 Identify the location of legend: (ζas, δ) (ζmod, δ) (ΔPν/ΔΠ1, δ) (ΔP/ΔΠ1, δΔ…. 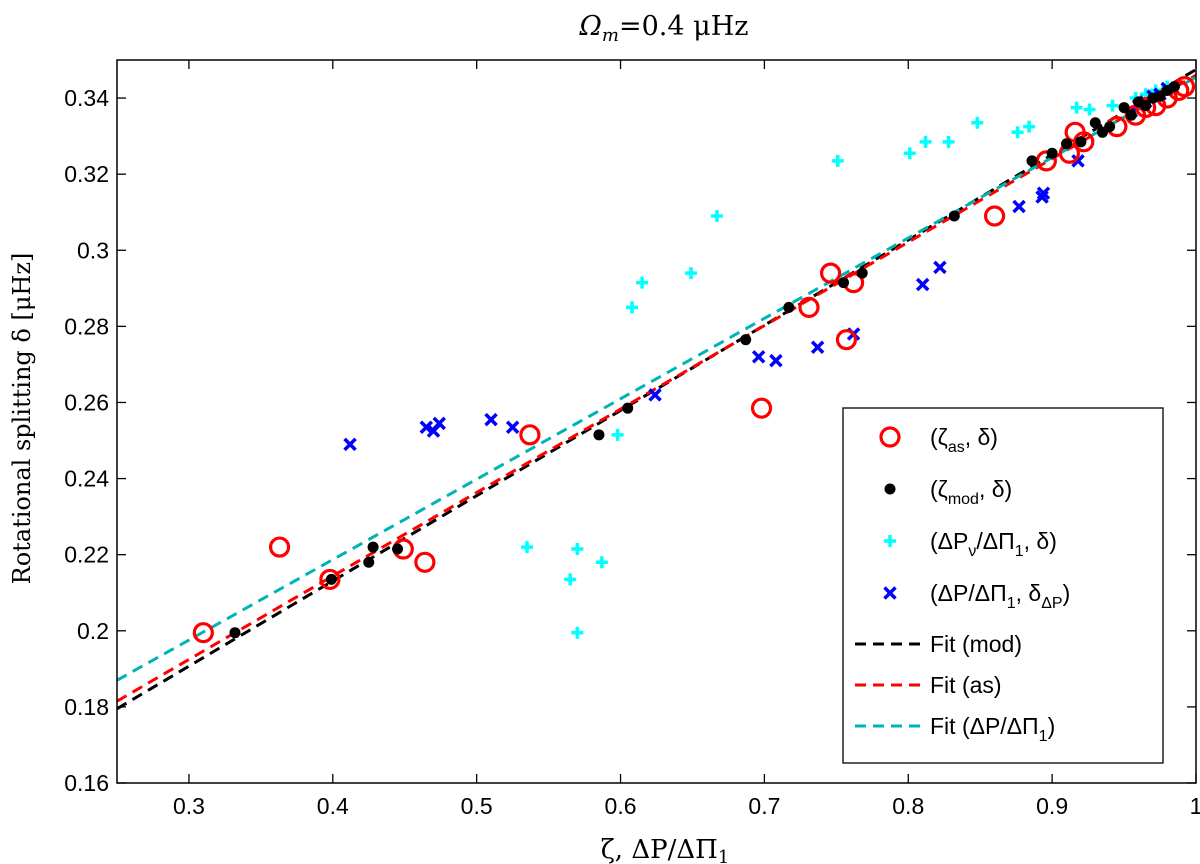
(1003, 585).